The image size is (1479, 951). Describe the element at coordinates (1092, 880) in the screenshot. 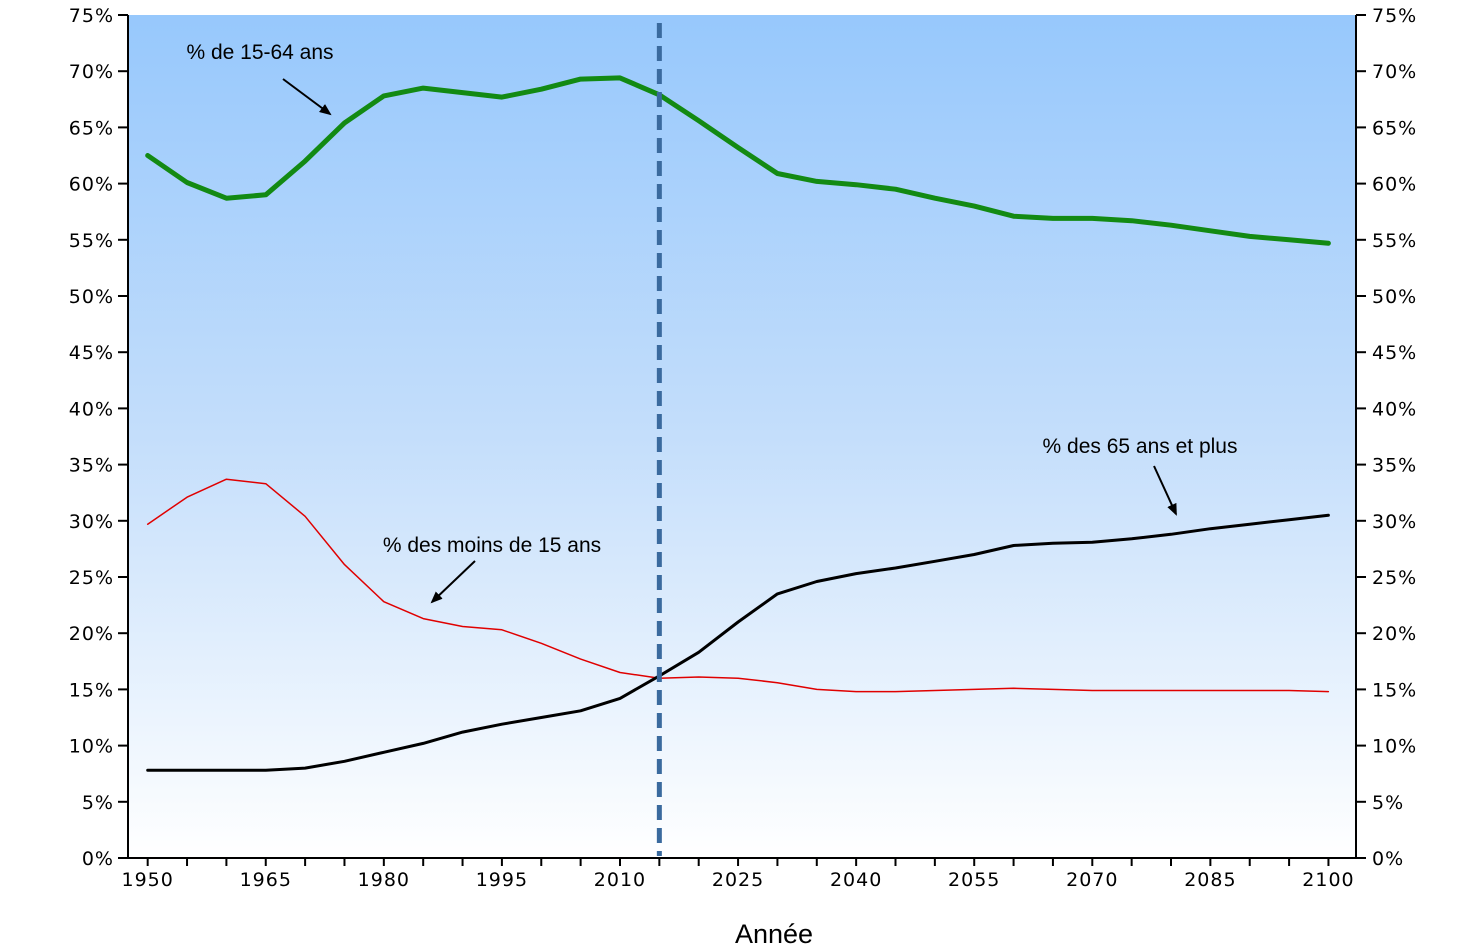

I see `x-tick-label: 2070` at that location.